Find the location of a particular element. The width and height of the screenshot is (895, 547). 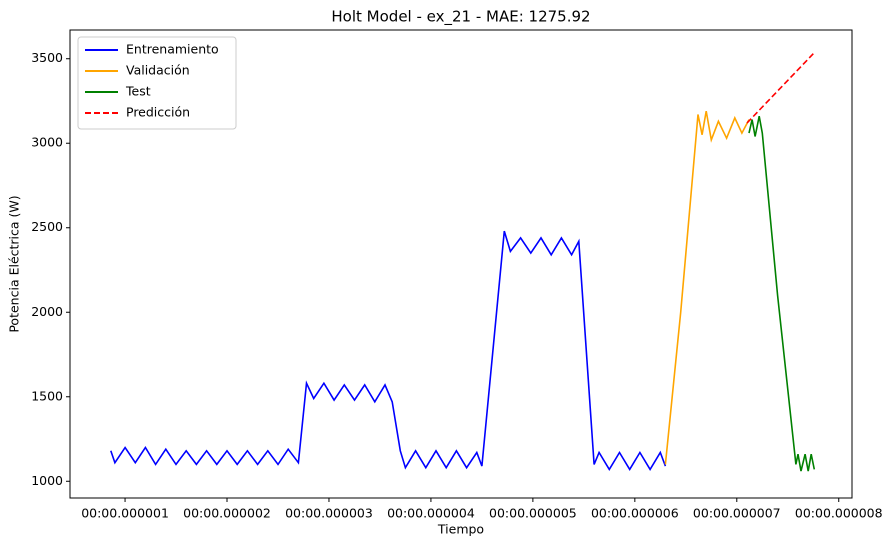

x-tick-label: 00:00.000008 is located at coordinates (839, 513).